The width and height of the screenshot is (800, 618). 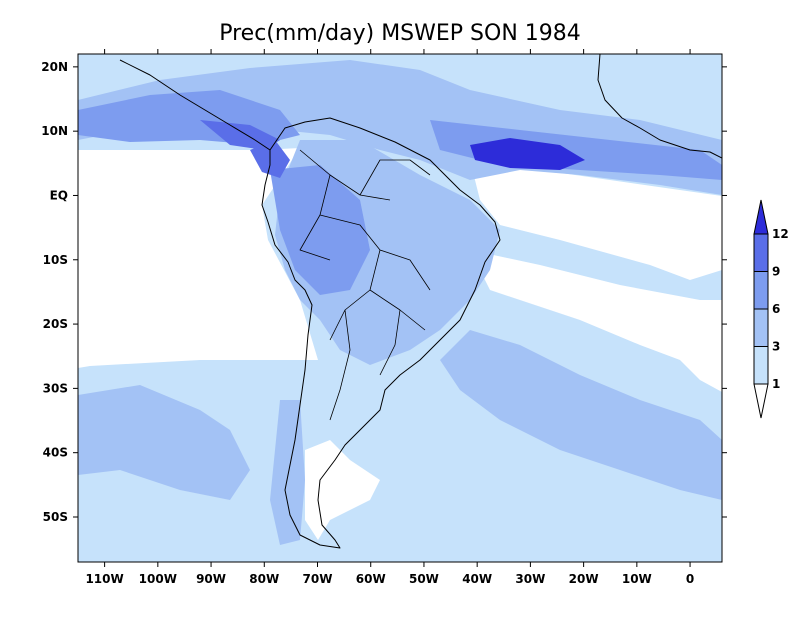 What do you see at coordinates (55, 260) in the screenshot?
I see `lat-tick-label: 10S` at bounding box center [55, 260].